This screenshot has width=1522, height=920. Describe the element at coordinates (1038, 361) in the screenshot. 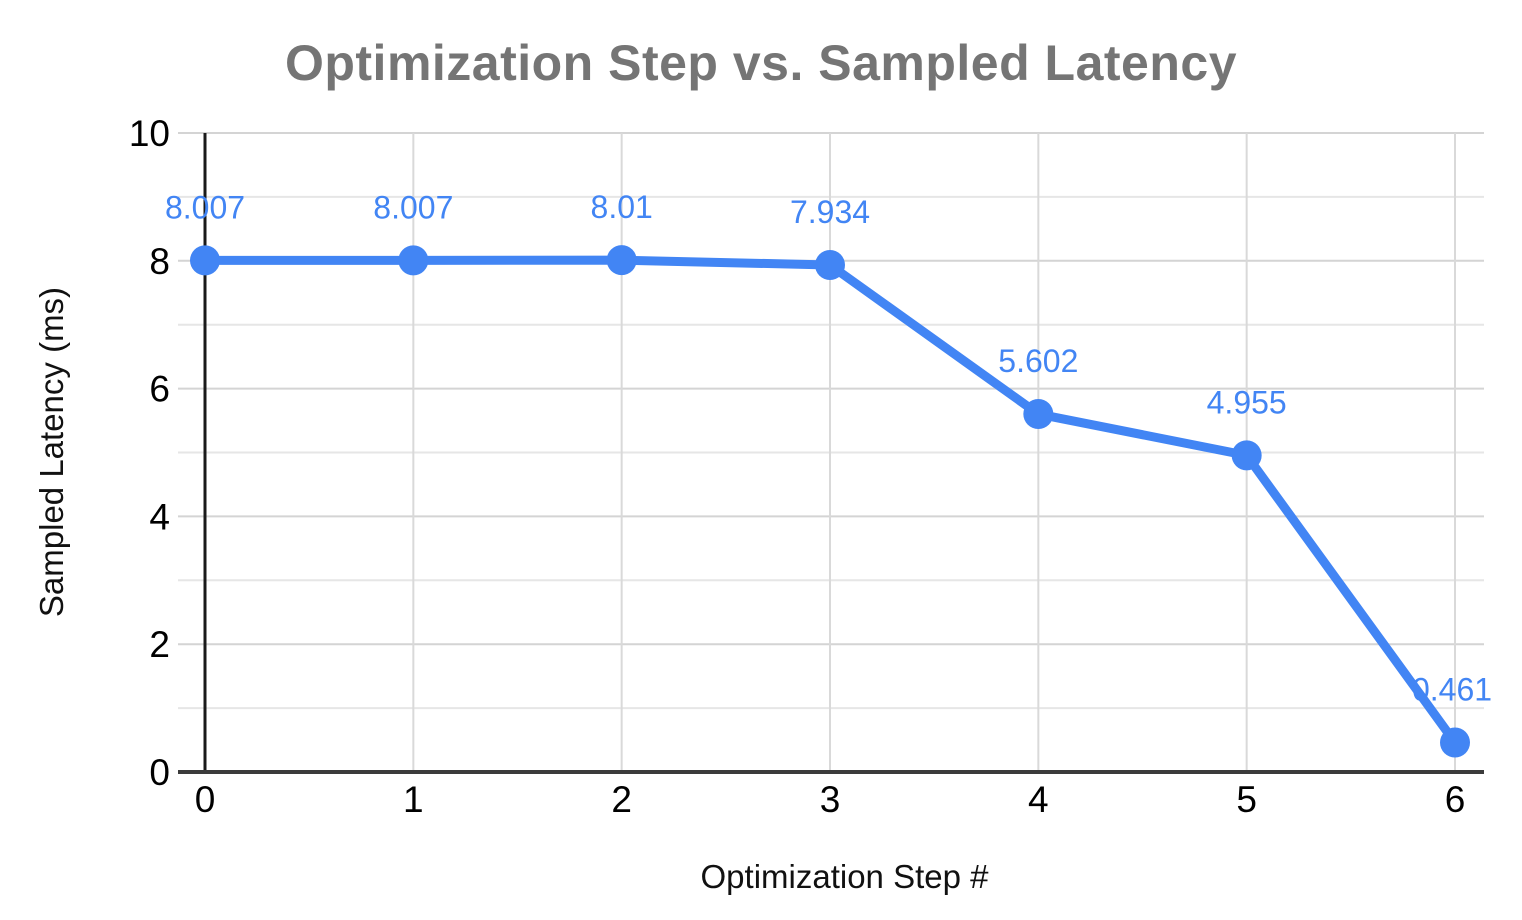

I see `data-point-label: 5.602` at that location.